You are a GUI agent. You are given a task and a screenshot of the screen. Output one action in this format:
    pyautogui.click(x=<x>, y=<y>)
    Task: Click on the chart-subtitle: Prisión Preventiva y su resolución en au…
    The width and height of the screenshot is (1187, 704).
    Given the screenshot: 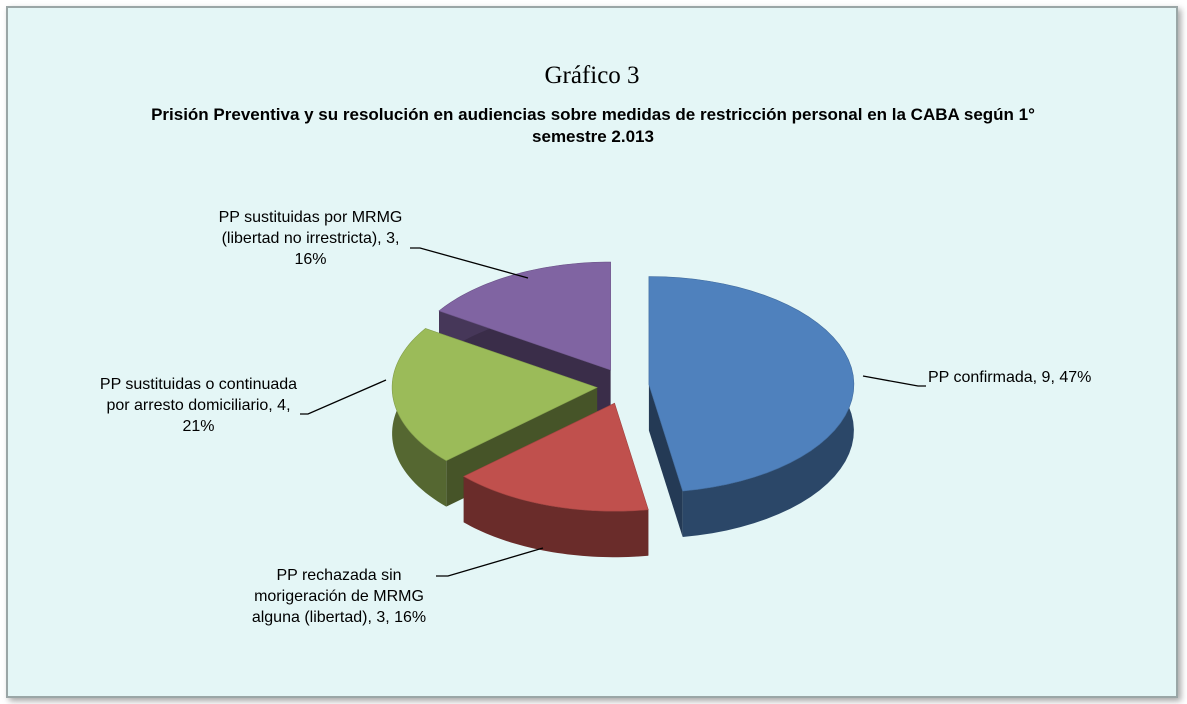 What is the action you would take?
    pyautogui.click(x=593, y=125)
    